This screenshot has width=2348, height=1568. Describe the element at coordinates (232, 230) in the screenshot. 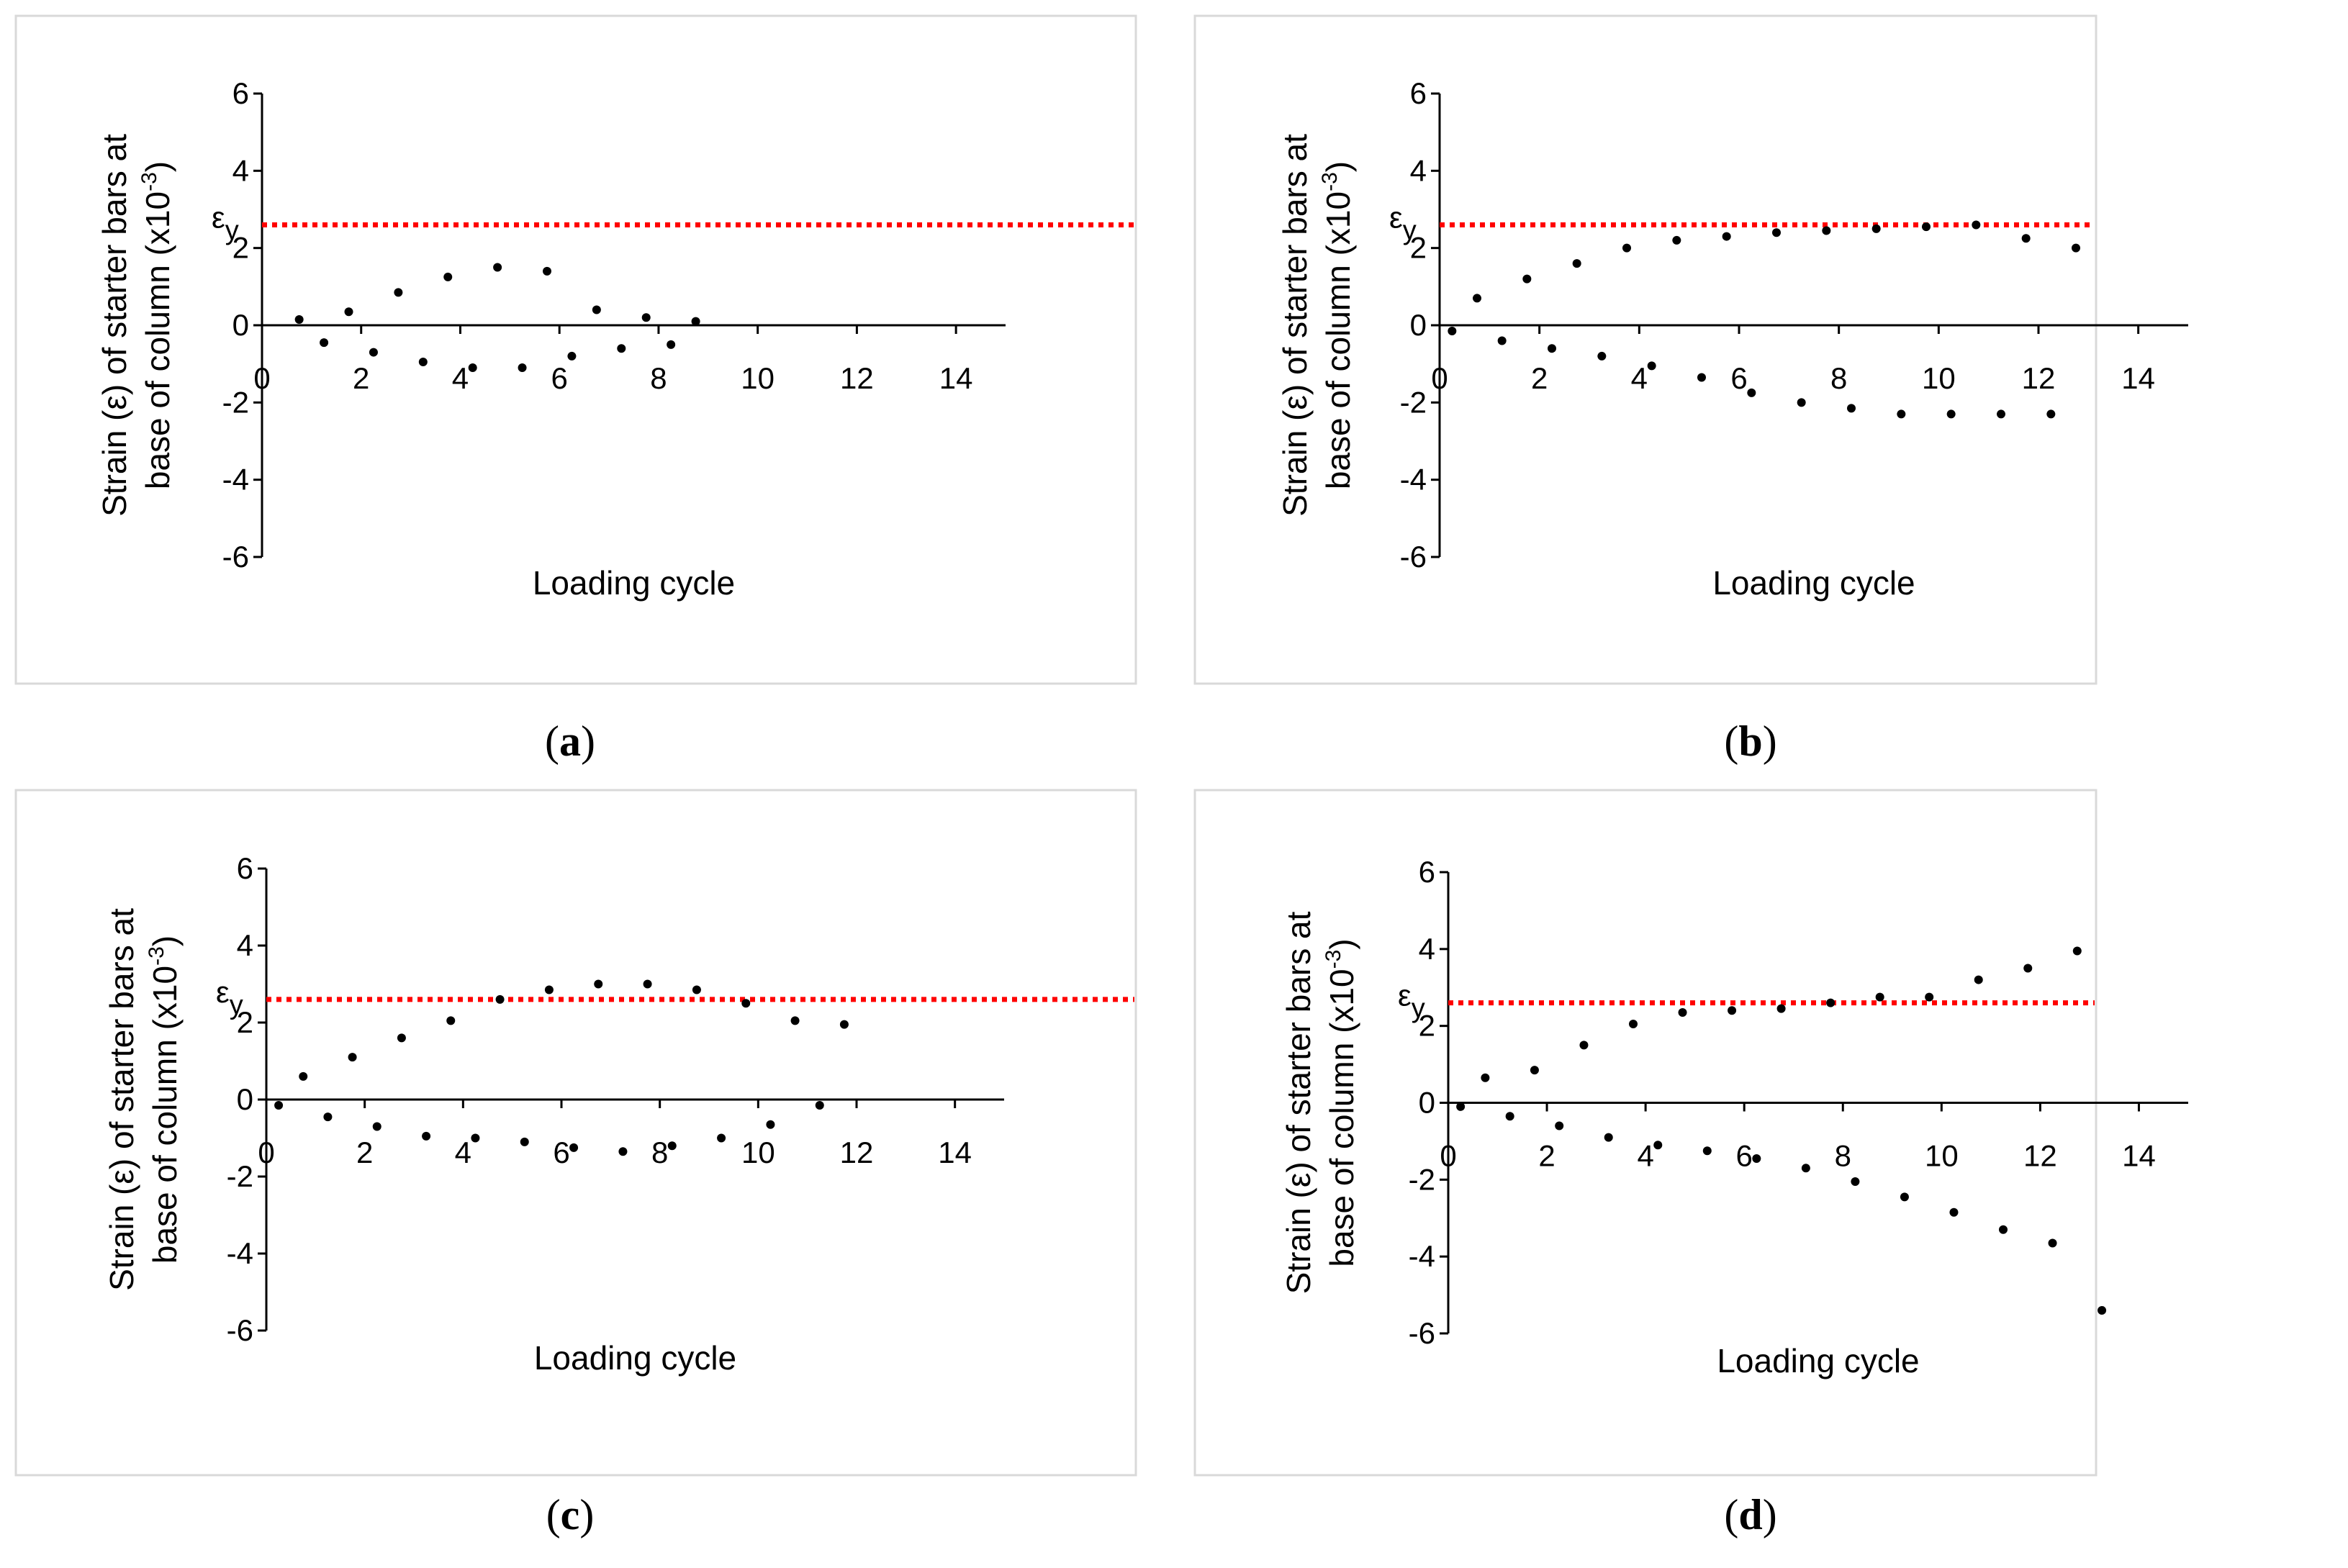

I see `yield-strain-subscript: y` at that location.